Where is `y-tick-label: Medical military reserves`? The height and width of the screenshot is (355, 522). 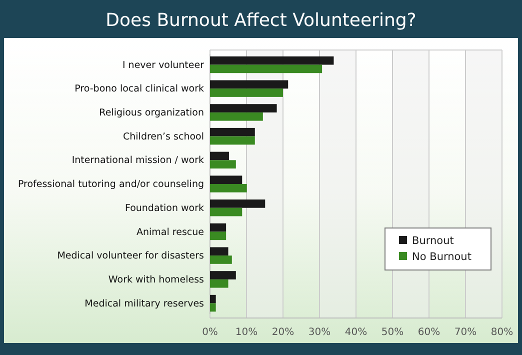
y-tick-label: Medical military reserves is located at coordinates (144, 304).